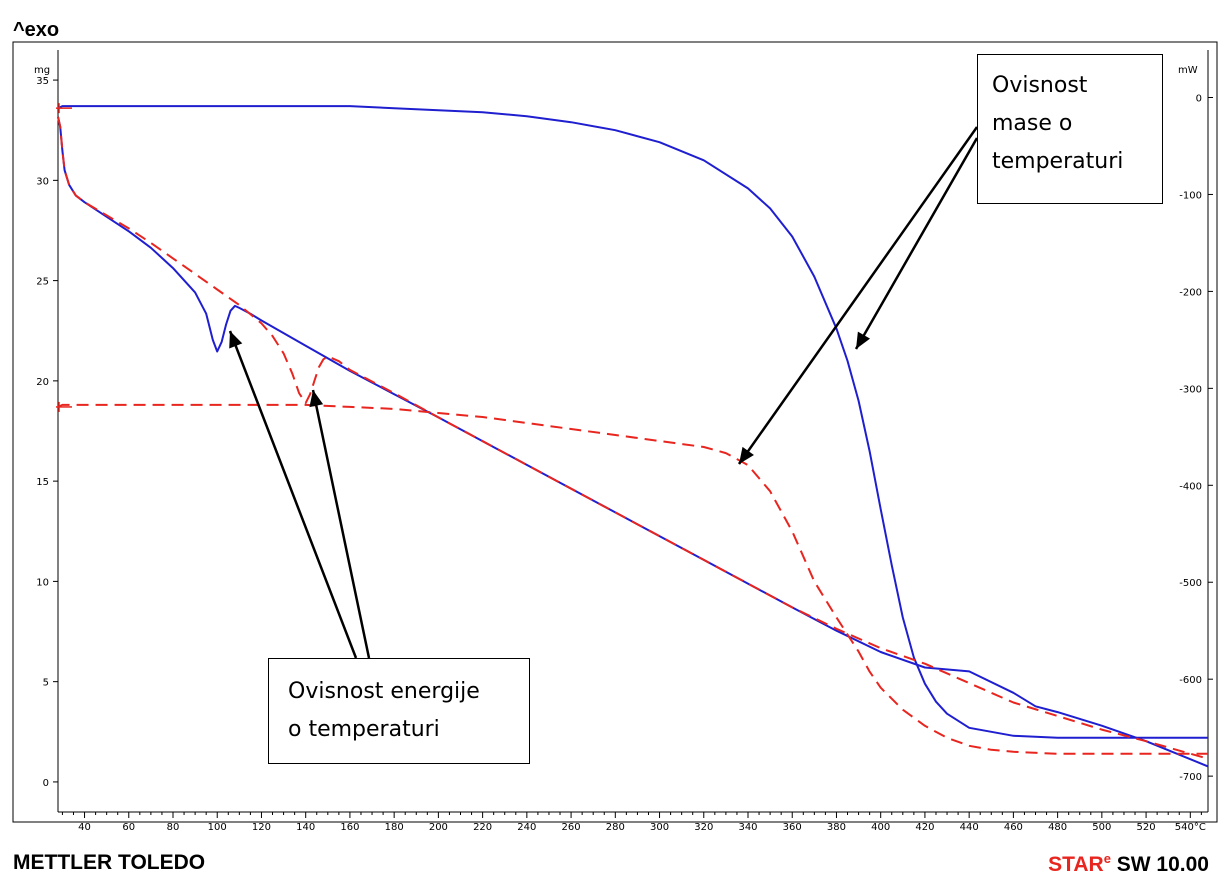 This screenshot has height=884, width=1219. What do you see at coordinates (1101, 827) in the screenshot?
I see `x-tick-label: 500` at bounding box center [1101, 827].